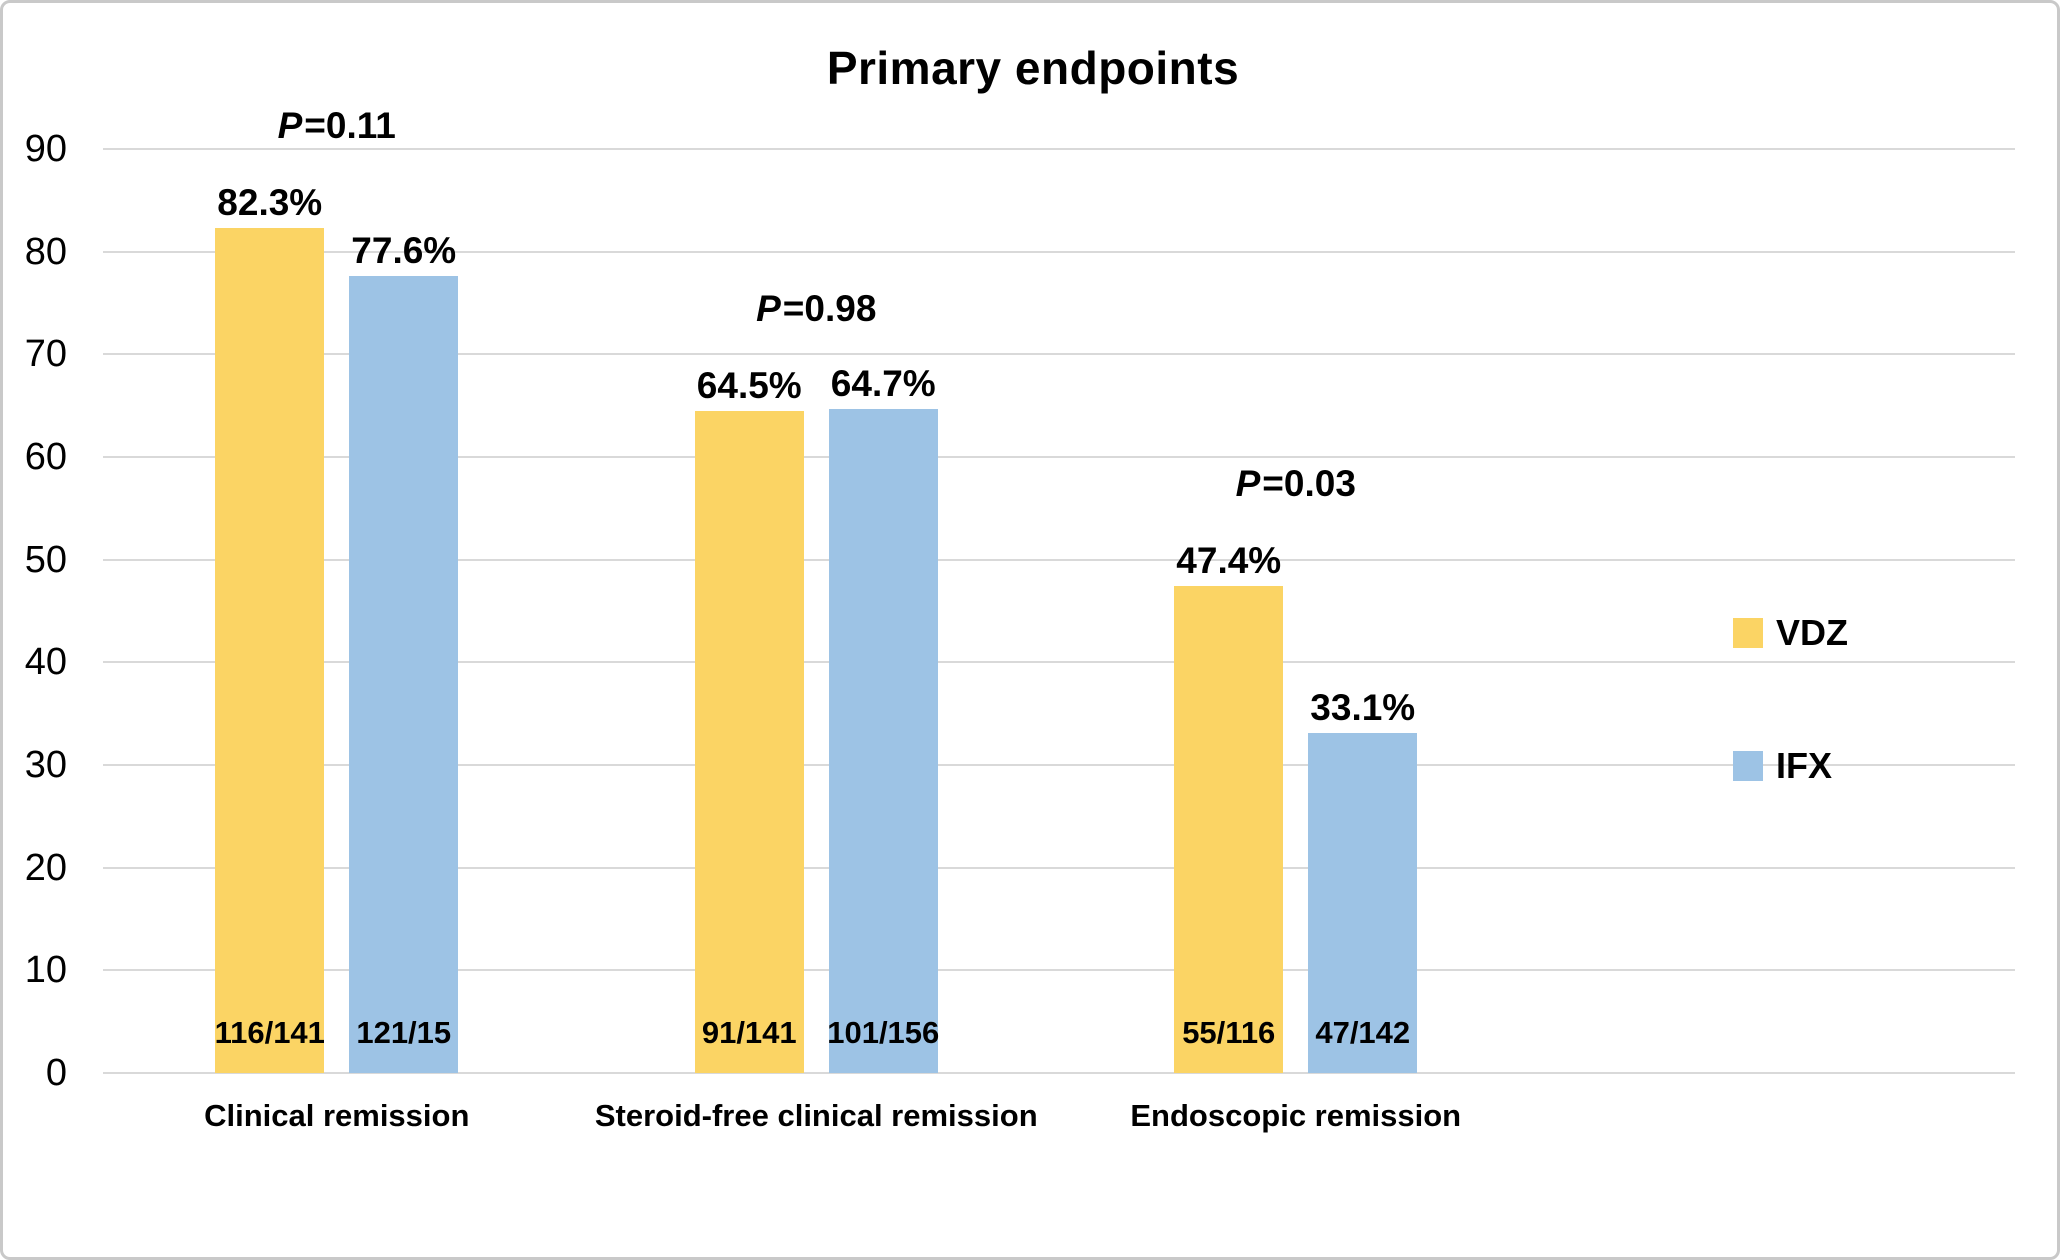 This screenshot has height=1260, width=2060. Describe the element at coordinates (1748, 633) in the screenshot. I see `legend-swatch-vdz-icon` at that location.